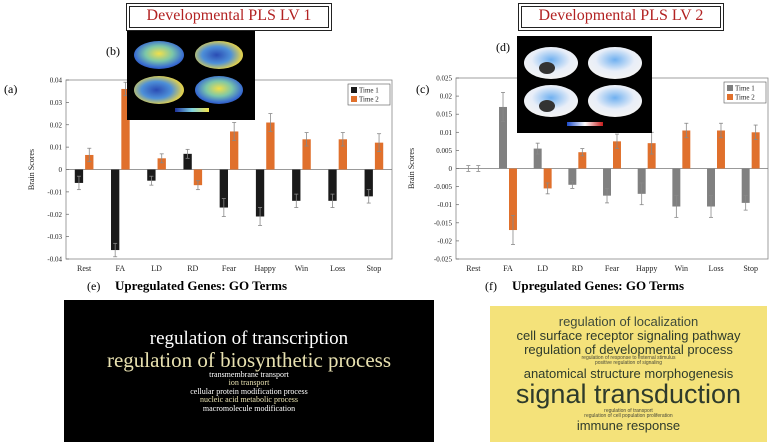  I want to click on bar-time-1-ld, so click(537, 158).